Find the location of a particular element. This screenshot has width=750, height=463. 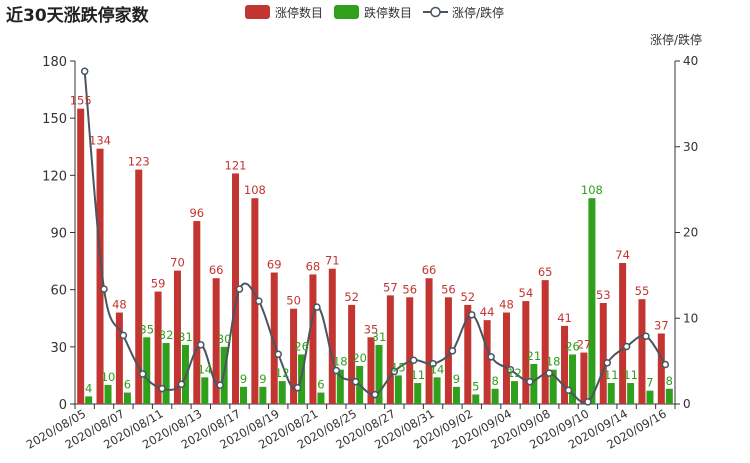

bar-up-value-label: 41 is located at coordinates (564, 318).